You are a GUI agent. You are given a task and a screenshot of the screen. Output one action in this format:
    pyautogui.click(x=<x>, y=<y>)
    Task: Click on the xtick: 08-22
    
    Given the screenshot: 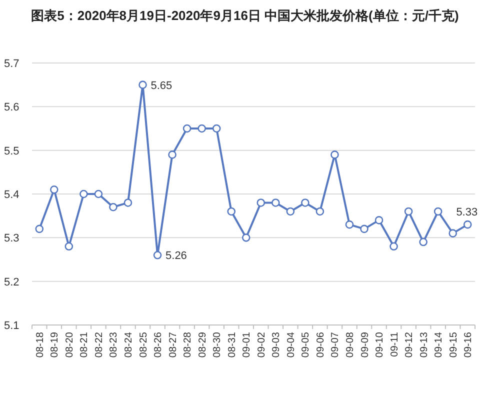 What is the action you would take?
    pyautogui.click(x=99, y=345)
    